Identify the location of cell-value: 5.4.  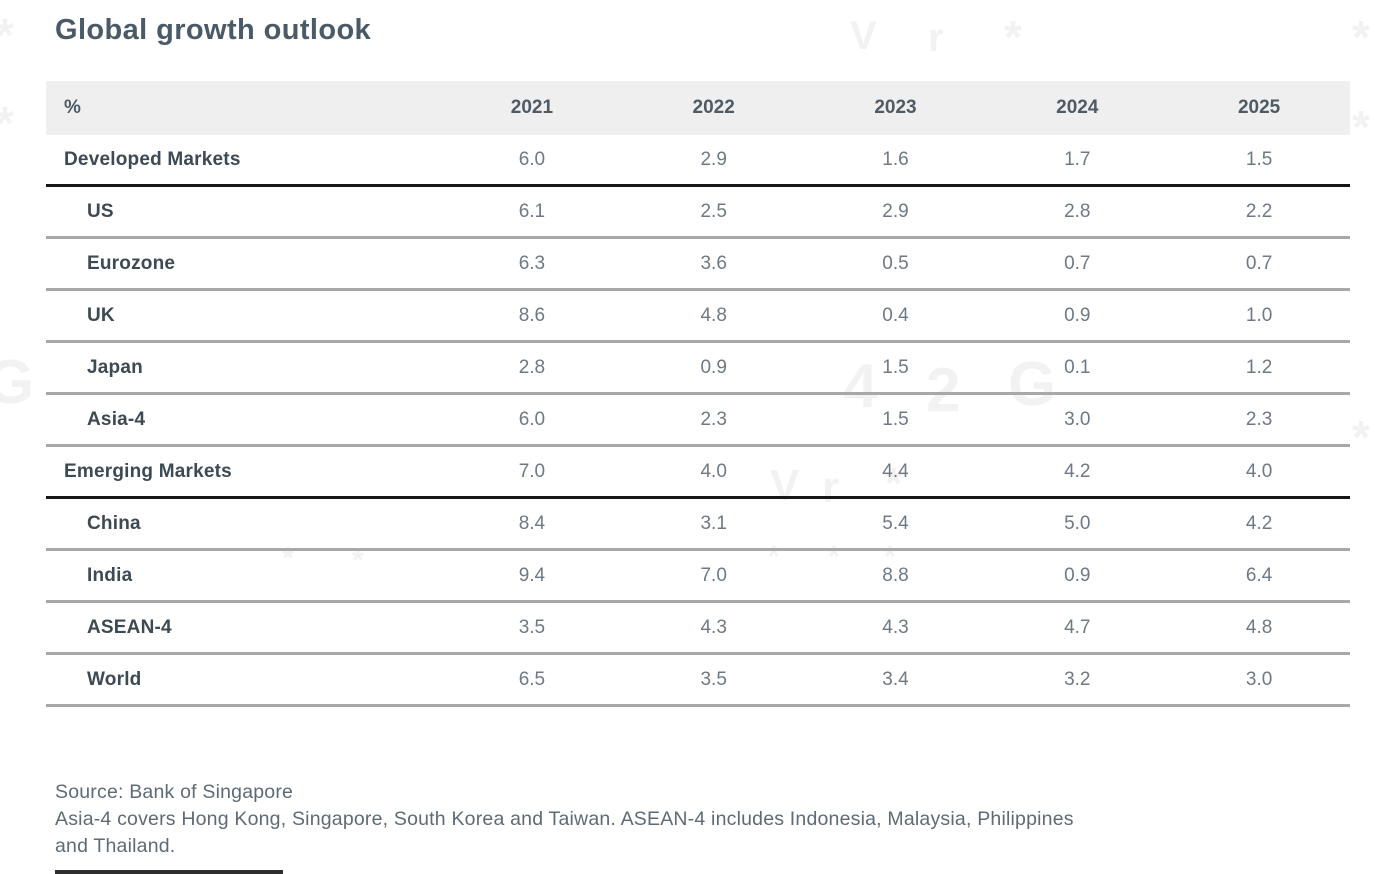
(895, 523).